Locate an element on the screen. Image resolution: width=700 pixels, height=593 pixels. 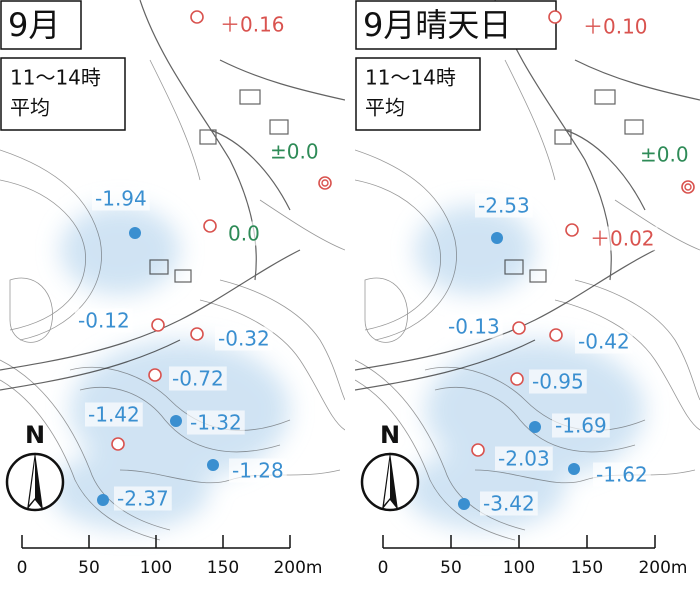
value-label: -0.42 is located at coordinates (604, 342).